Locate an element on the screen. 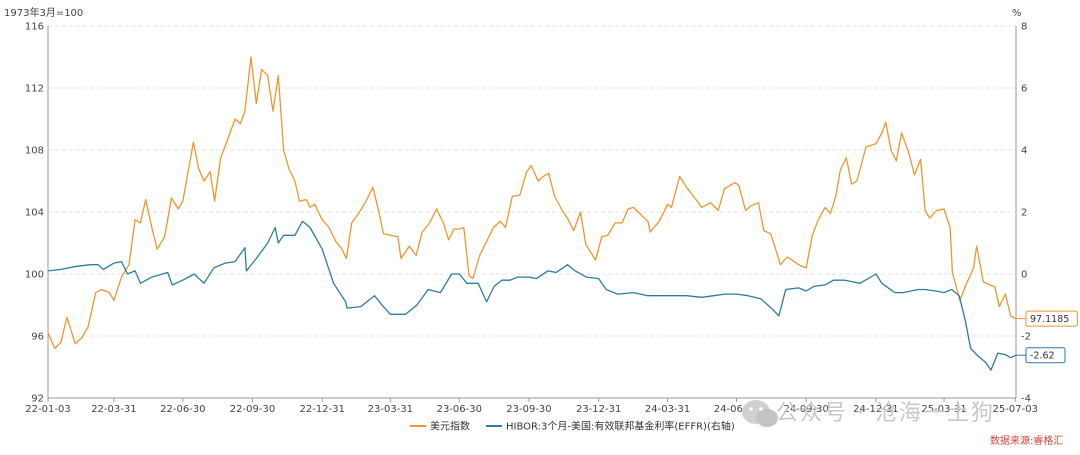 Image resolution: width=1080 pixels, height=455 pixels. x-axis-tick-label: 22-03-31 is located at coordinates (113, 409).